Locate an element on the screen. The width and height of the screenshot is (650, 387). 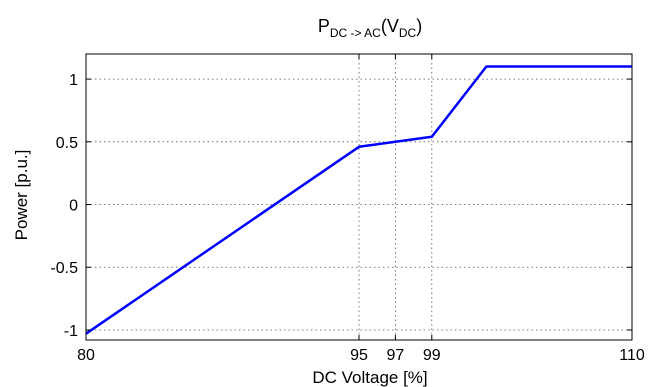
y-tick-label-4: 1 is located at coordinates (73, 80).